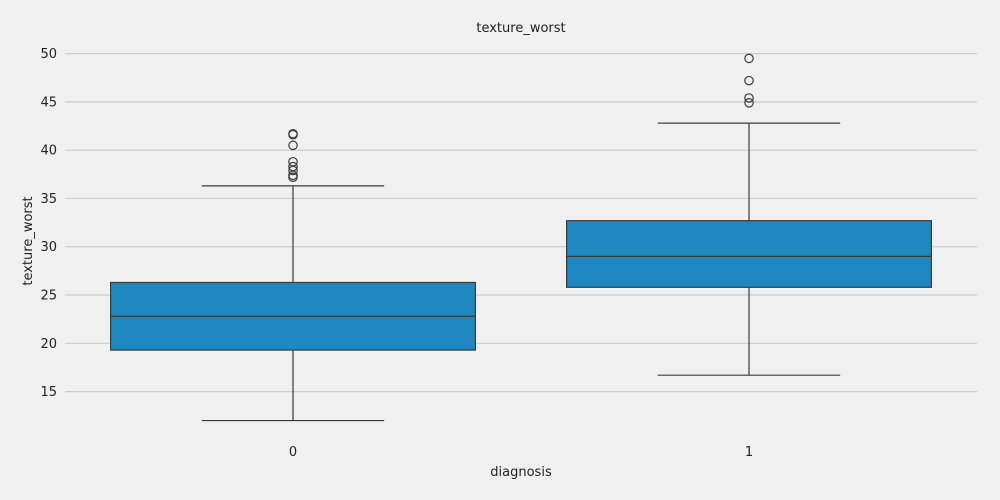 The width and height of the screenshot is (1000, 500). Describe the element at coordinates (48, 344) in the screenshot. I see `y-tick-label-20: 20` at that location.